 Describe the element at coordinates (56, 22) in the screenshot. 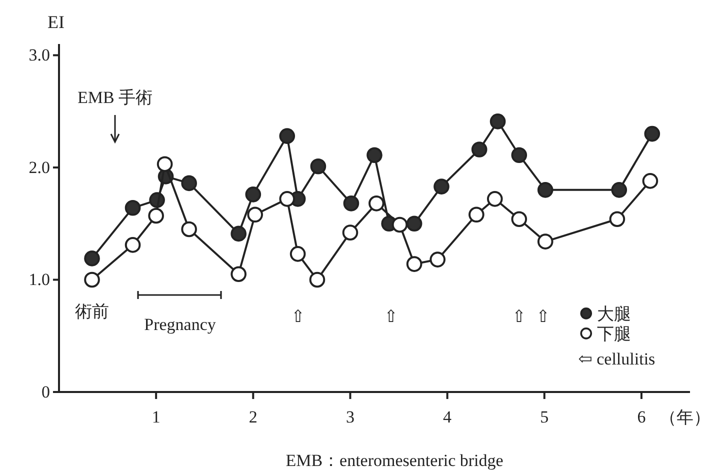

I see `y-axis-title: EI` at that location.